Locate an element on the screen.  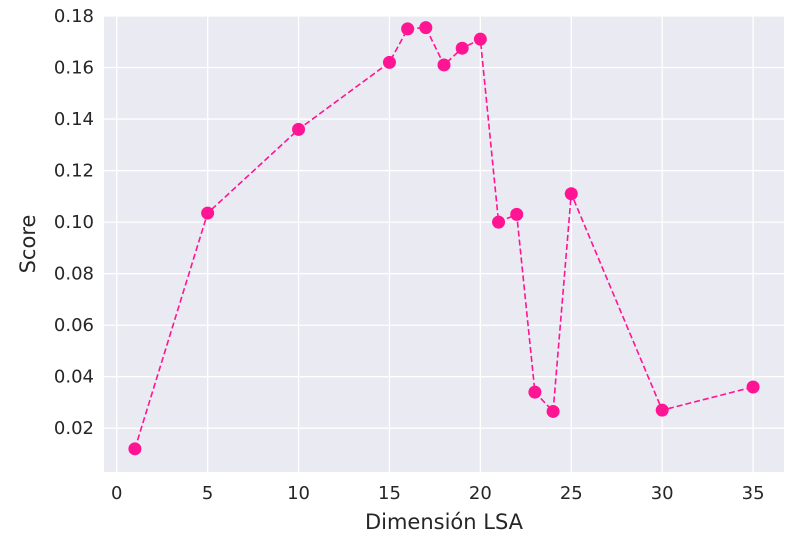
x-tick-label: 35 is located at coordinates (753, 493).